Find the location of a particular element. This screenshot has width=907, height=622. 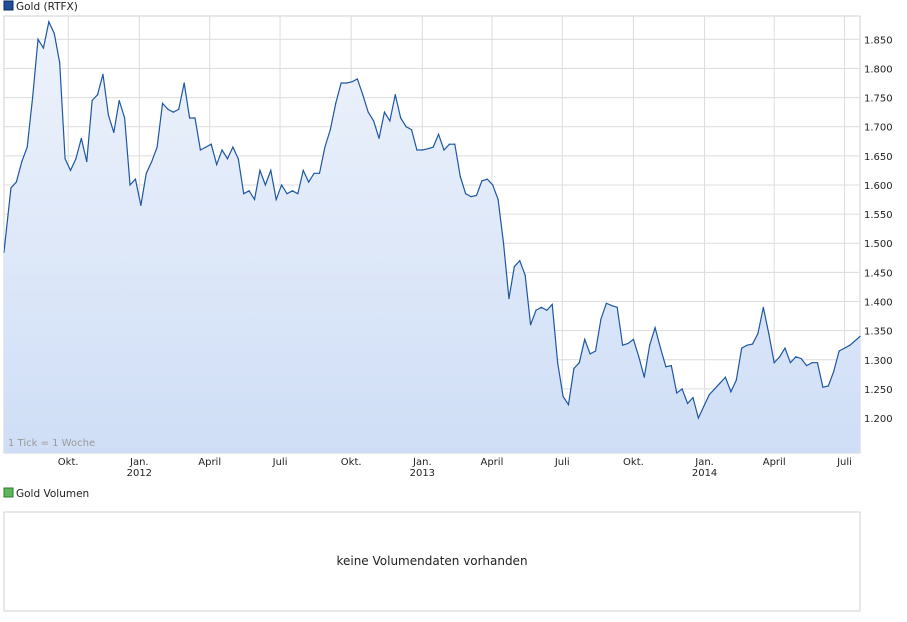

x-tick-year: 2012 is located at coordinates (139, 473).